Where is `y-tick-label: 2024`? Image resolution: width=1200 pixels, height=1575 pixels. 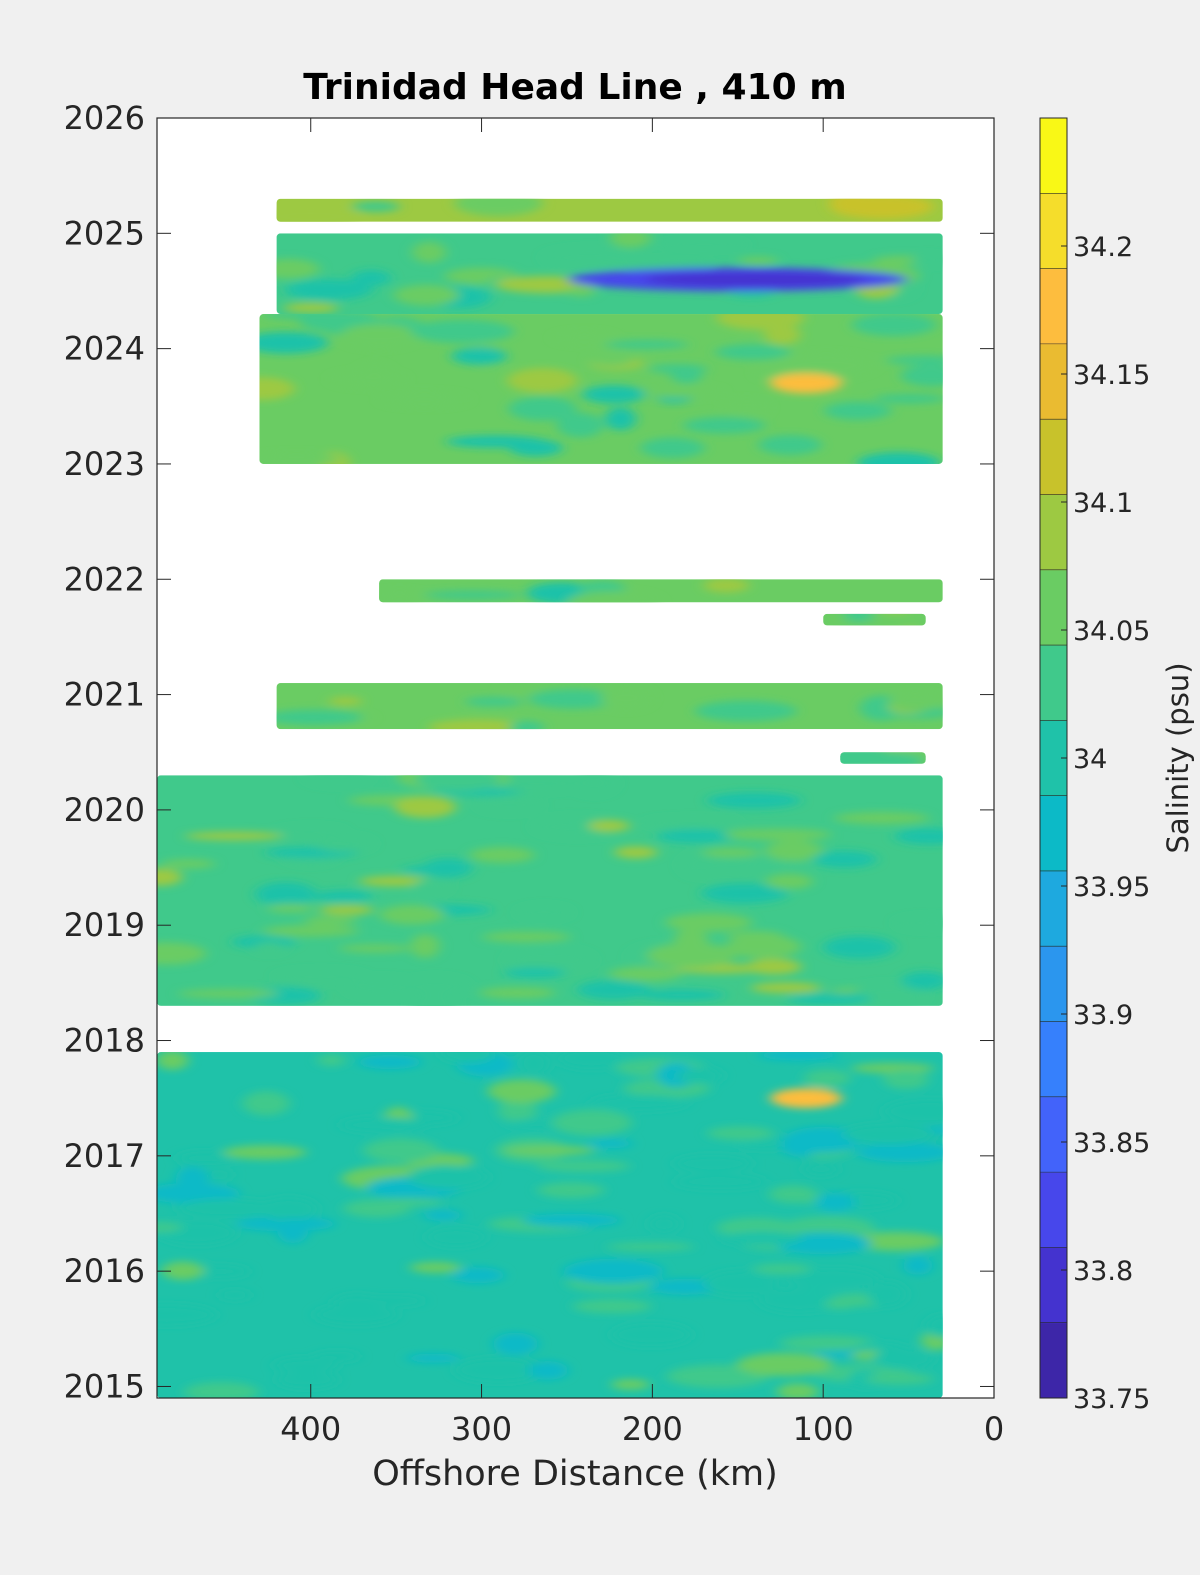 y-tick-label: 2024 is located at coordinates (104, 349).